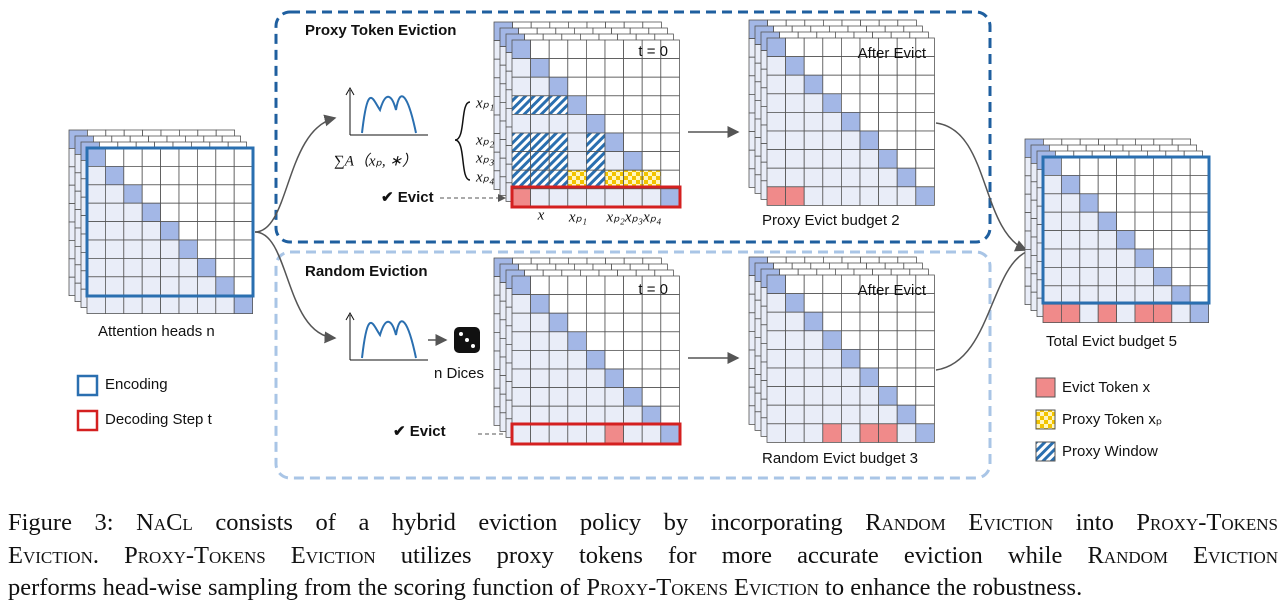  What do you see at coordinates (1106, 387) in the screenshot?
I see `legend-label: Evict Token x` at bounding box center [1106, 387].